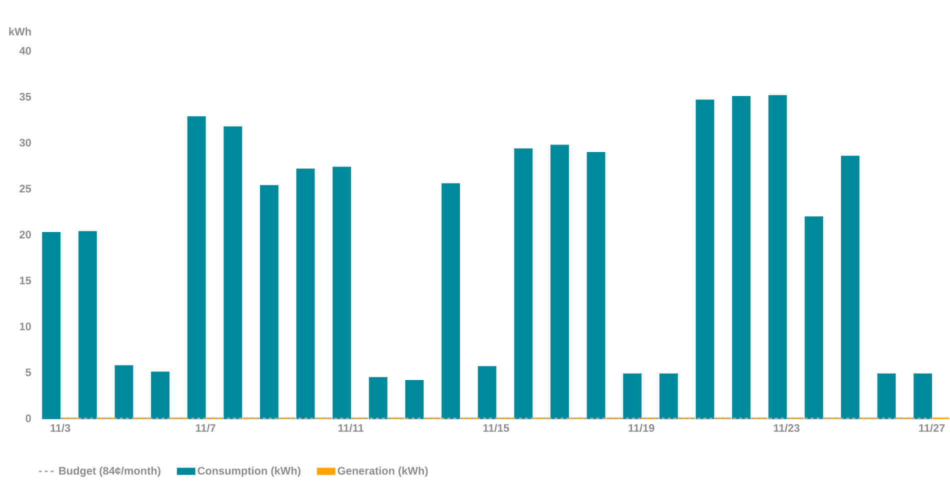 This screenshot has height=496, width=950. Describe the element at coordinates (25, 142) in the screenshot. I see `y-tick-label: 30` at that location.